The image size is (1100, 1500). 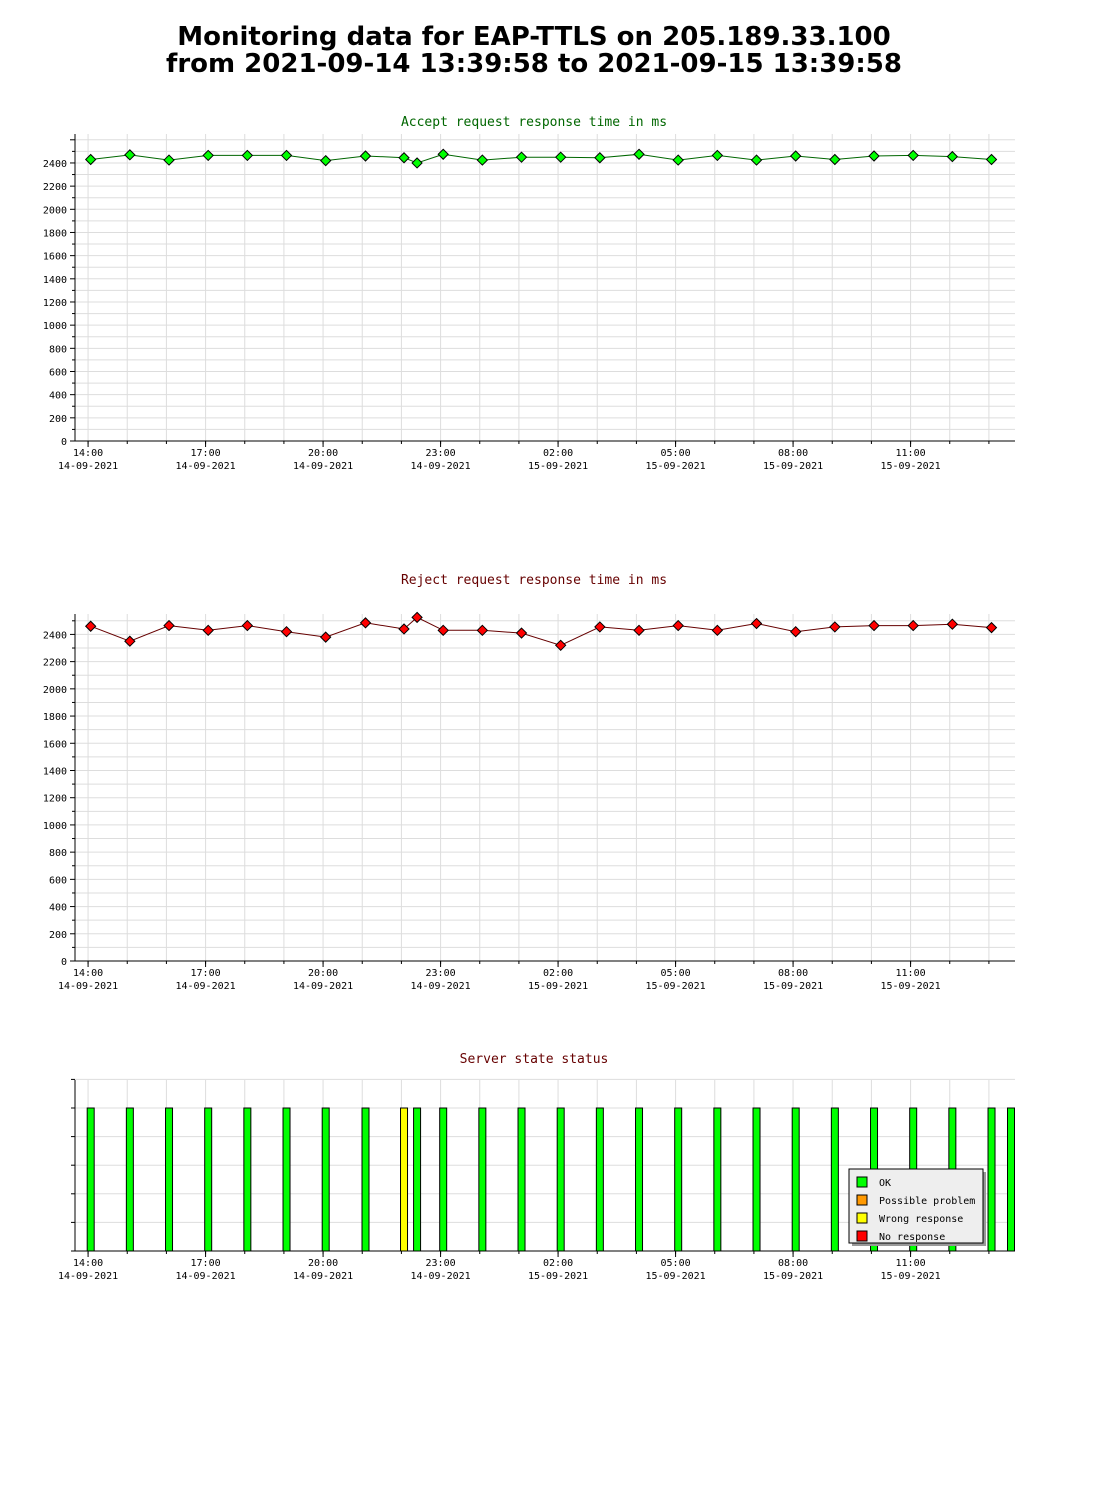 I want to click on x-tick-label-time: 02:00, so click(x=558, y=973).